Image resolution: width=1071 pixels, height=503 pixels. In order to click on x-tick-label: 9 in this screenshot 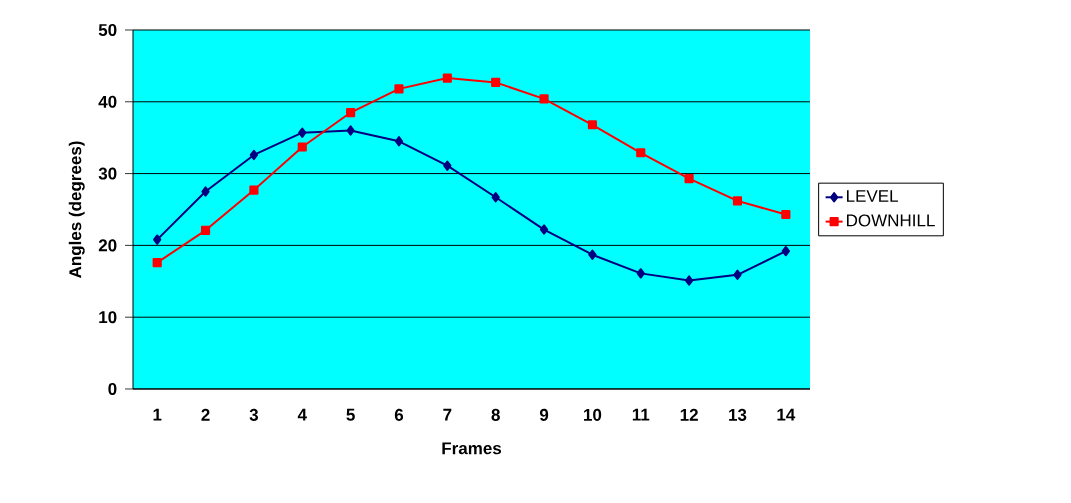, I will do `click(544, 414)`.